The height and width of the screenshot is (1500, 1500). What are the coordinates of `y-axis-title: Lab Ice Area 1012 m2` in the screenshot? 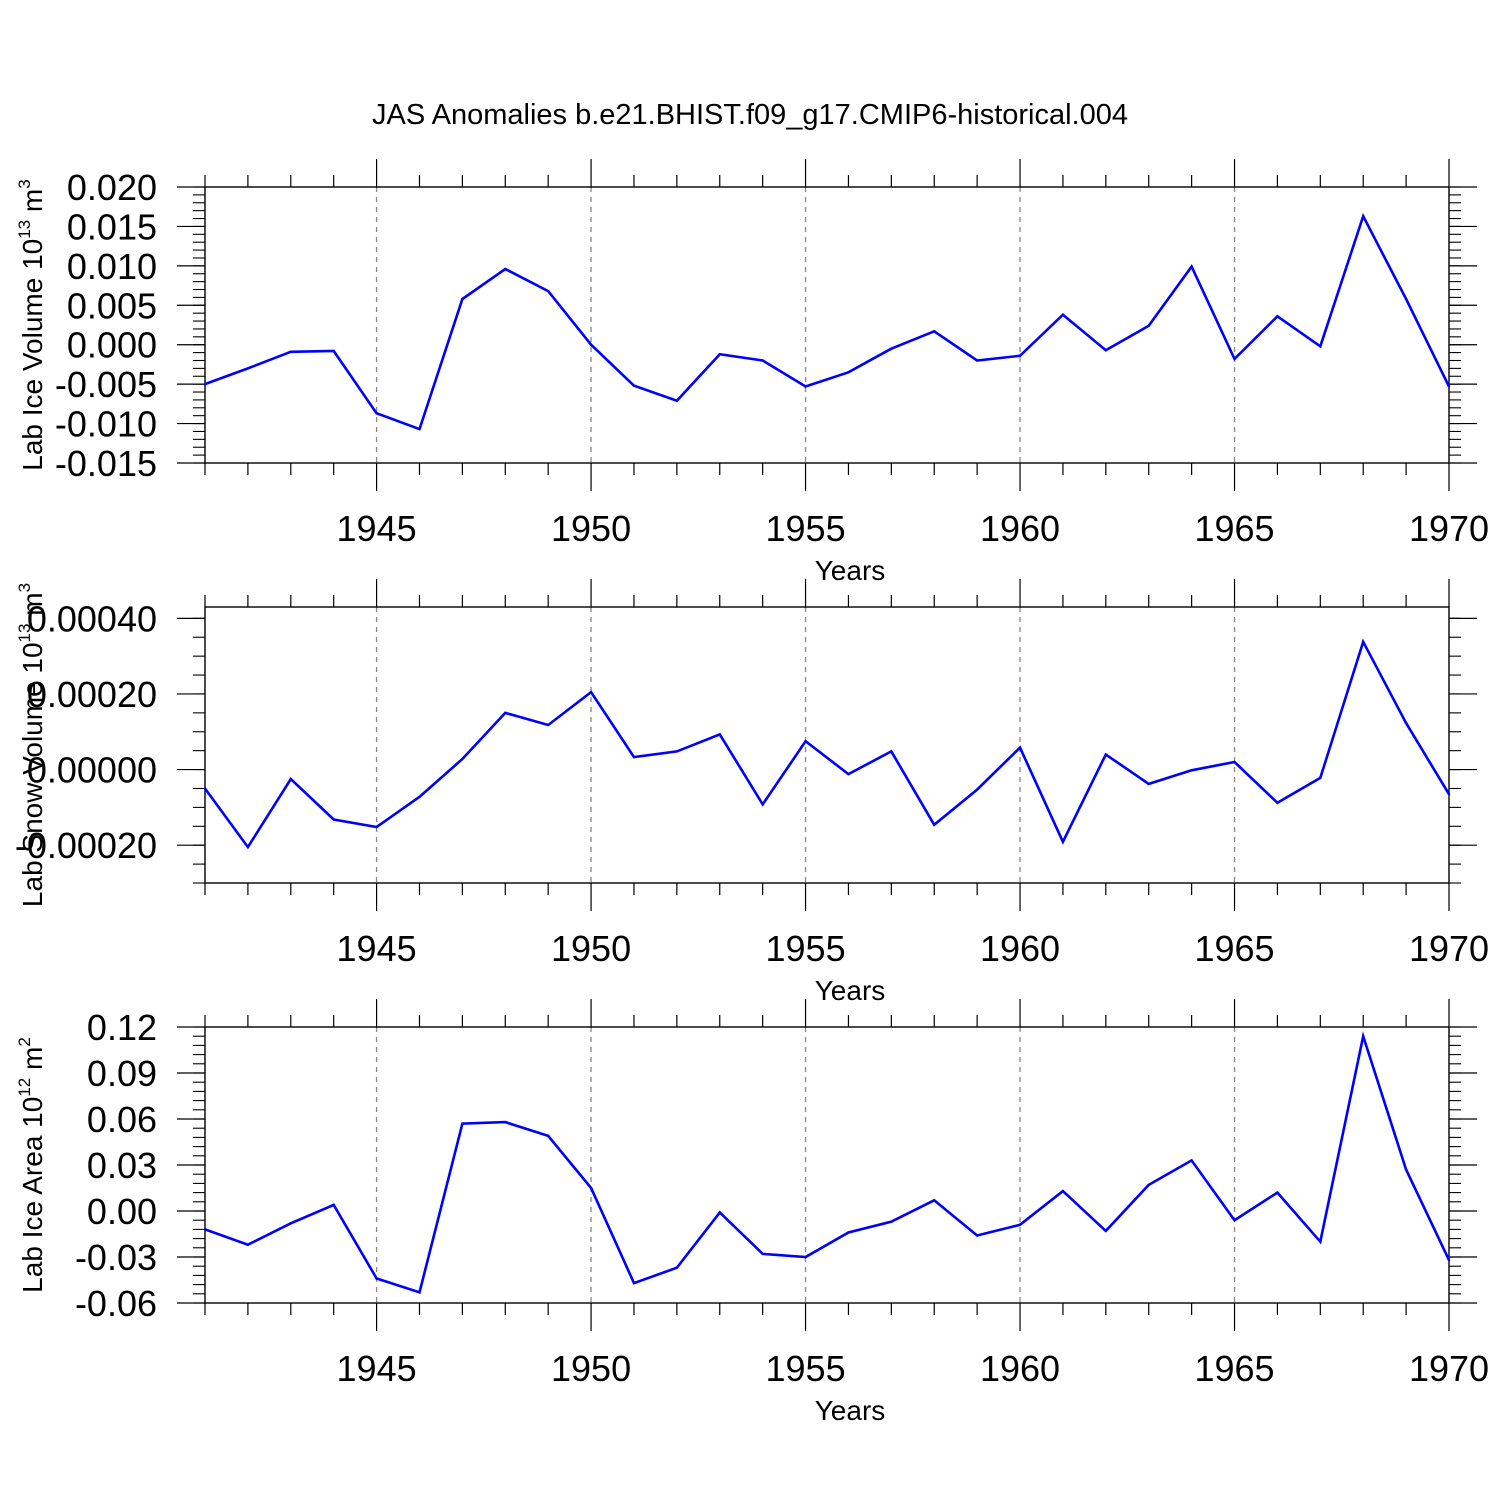 It's located at (31, 1165).